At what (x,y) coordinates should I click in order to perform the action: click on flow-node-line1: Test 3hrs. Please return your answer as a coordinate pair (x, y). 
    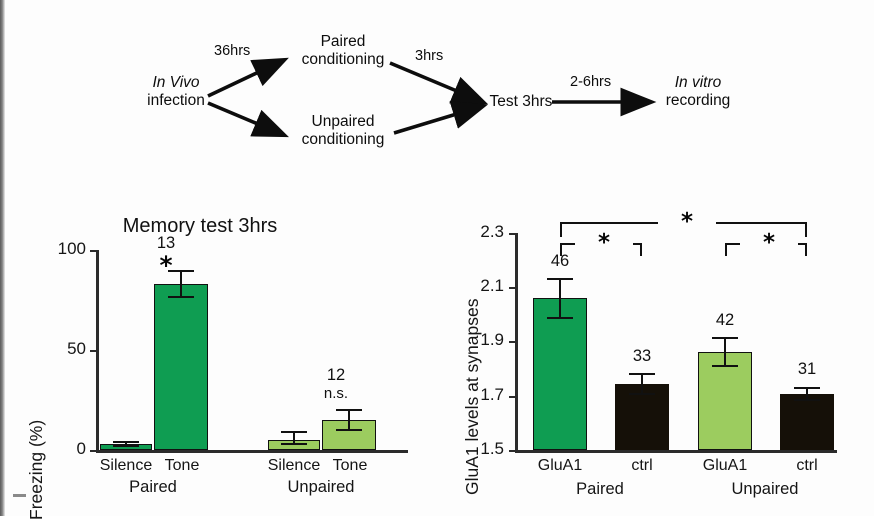
    Looking at the image, I should click on (521, 101).